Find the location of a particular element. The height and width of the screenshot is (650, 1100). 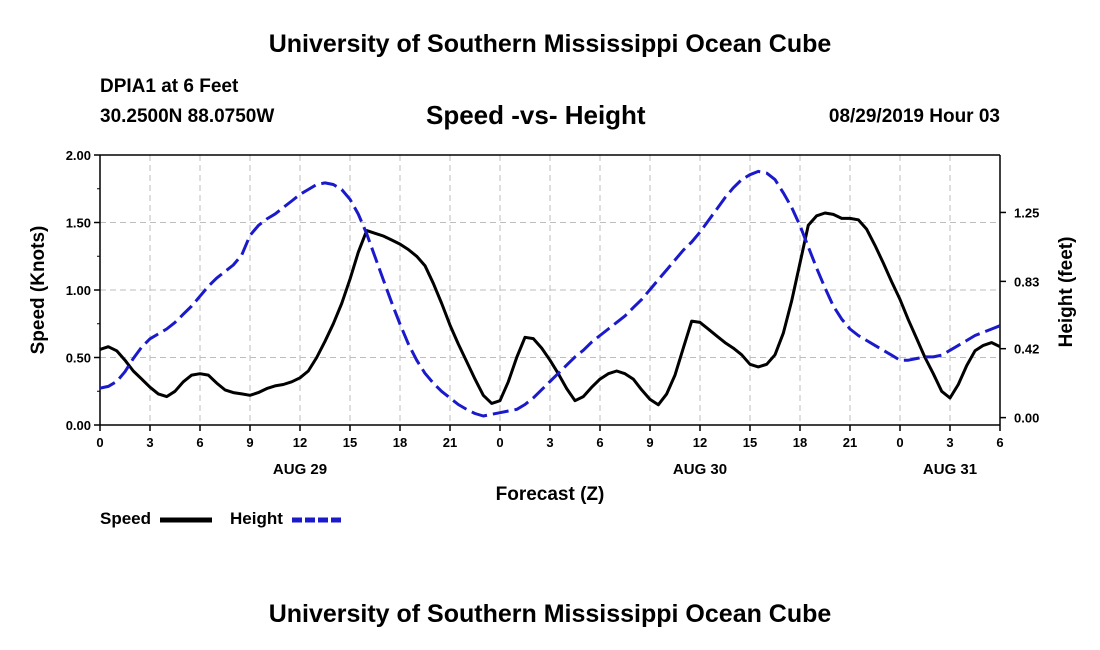

y-tick-label: 0.50 is located at coordinates (78, 358).